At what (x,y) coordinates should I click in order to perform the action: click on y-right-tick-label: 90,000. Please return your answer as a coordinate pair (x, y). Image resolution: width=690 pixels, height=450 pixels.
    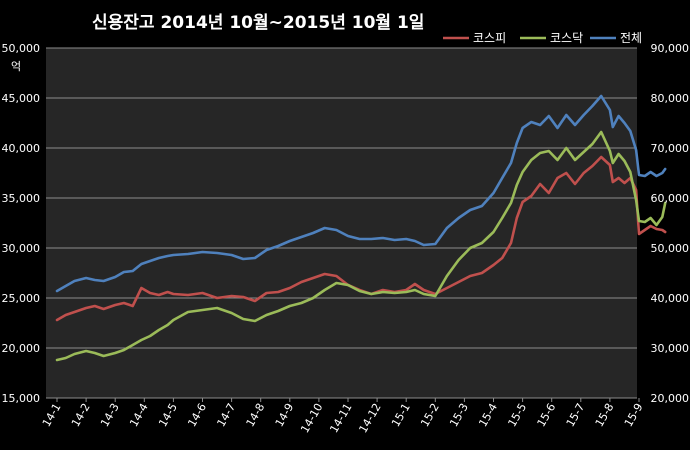
    Looking at the image, I should click on (670, 48).